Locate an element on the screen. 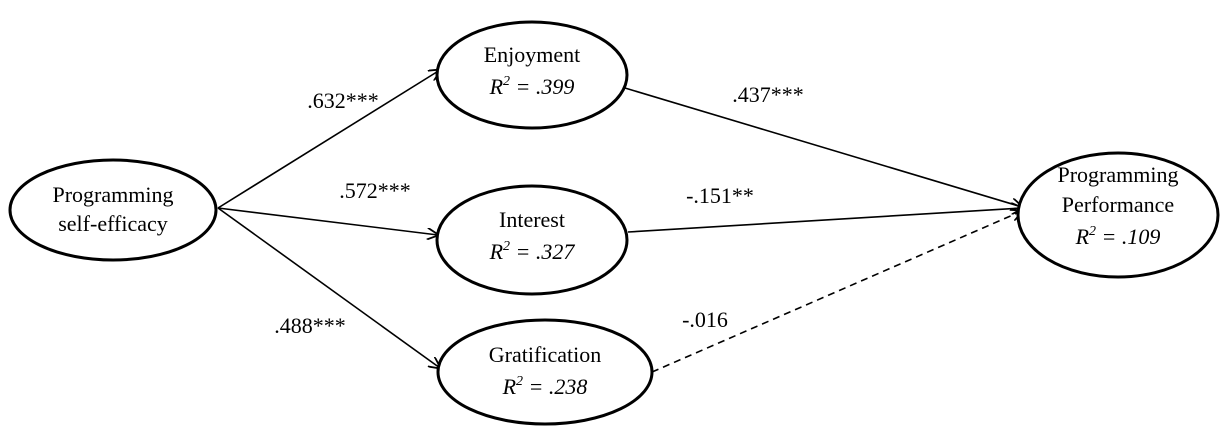  node-label: Interest is located at coordinates (532, 219).